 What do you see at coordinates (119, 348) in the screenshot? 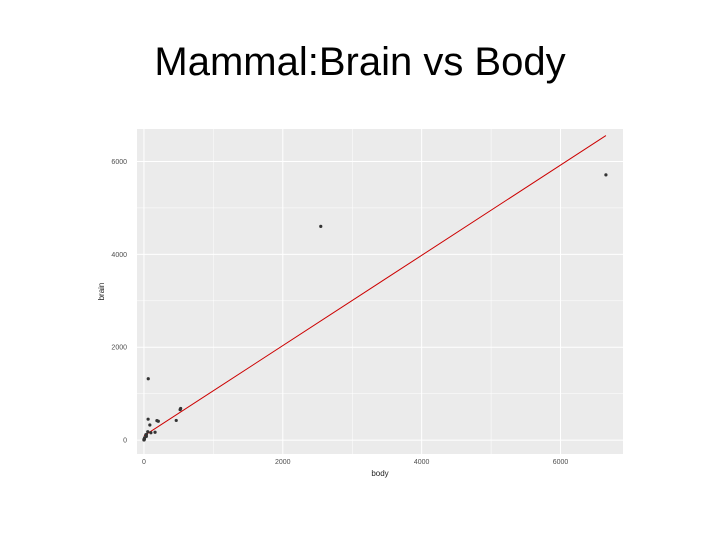
I see `y-tick-label: 2000` at bounding box center [119, 348].